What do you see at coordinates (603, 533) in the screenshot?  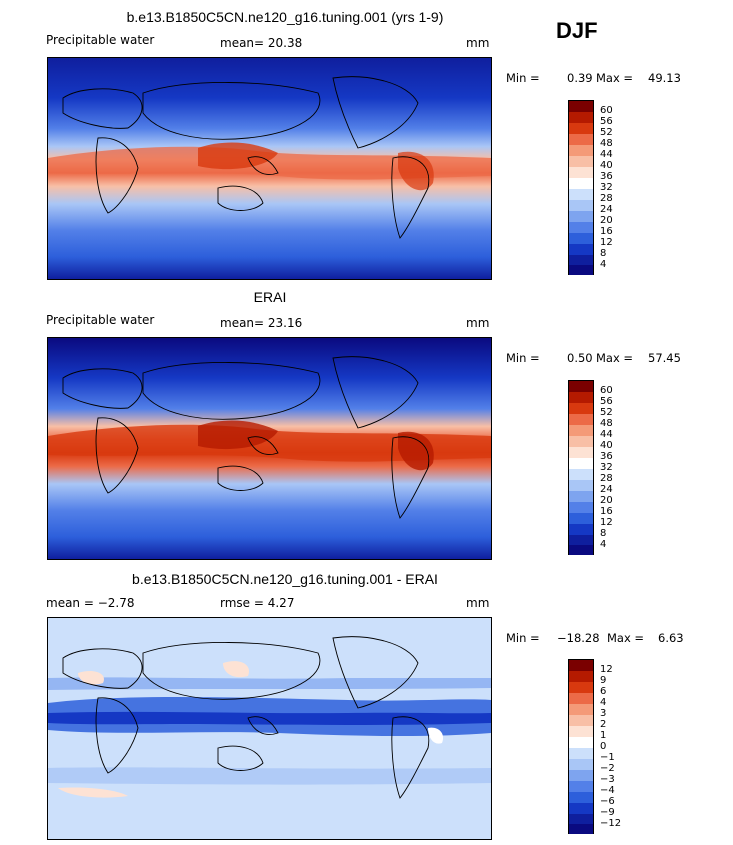 I see `colorbar-2-label: 8` at bounding box center [603, 533].